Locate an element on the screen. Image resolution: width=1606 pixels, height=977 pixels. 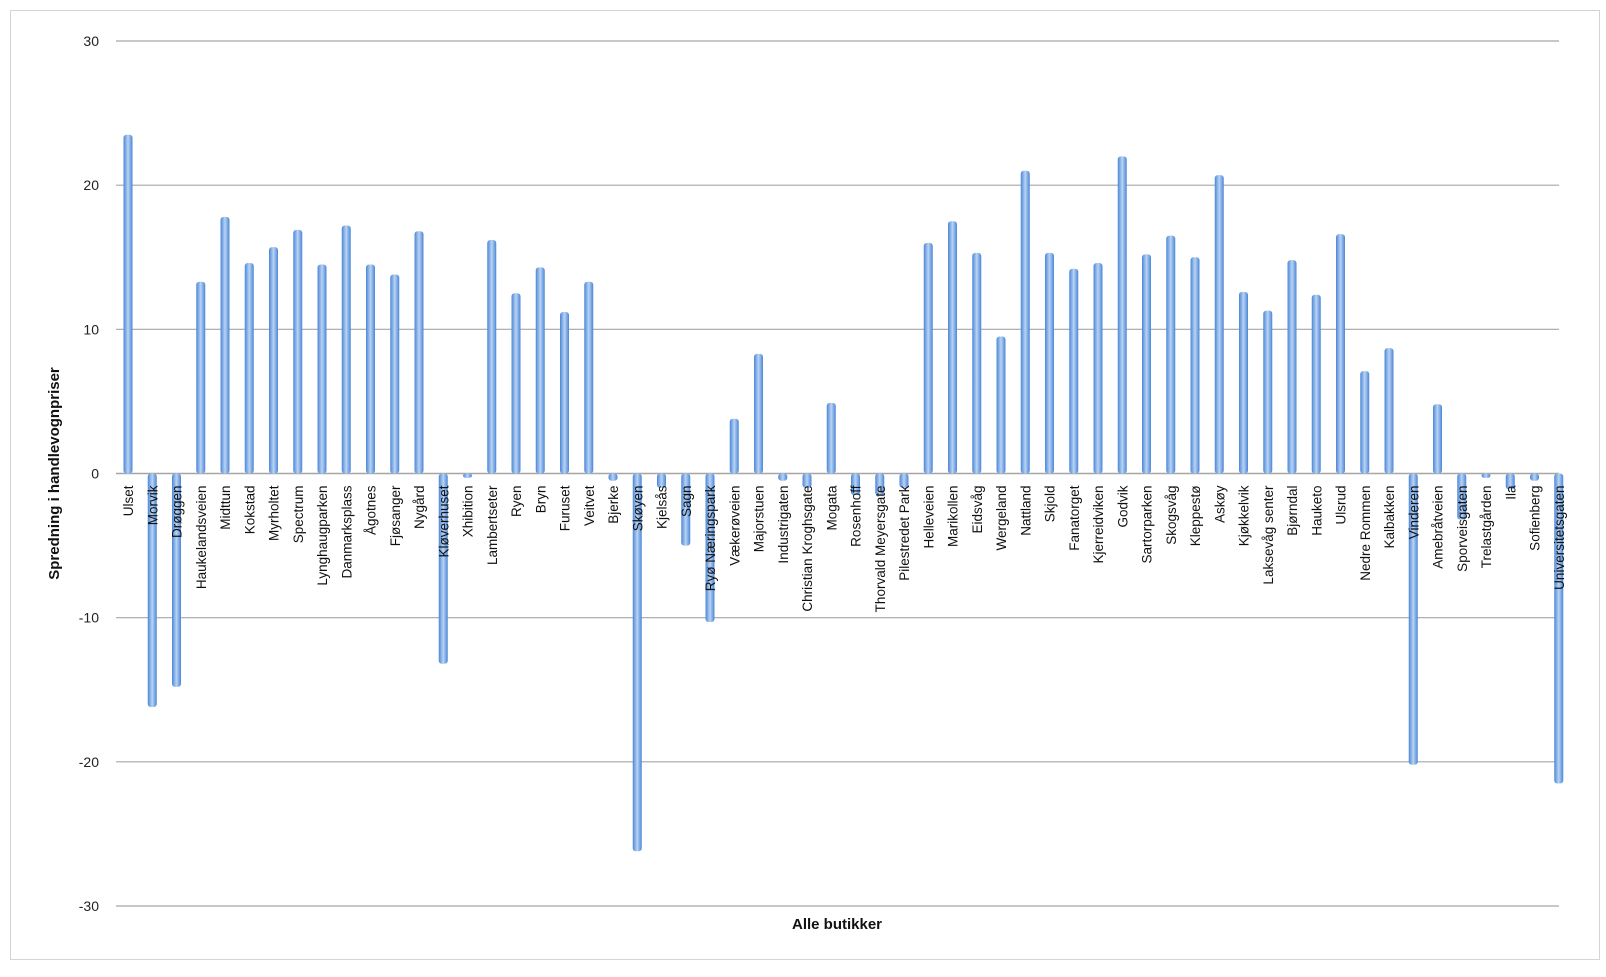
category-label: Midttun is located at coordinates (225, 508).